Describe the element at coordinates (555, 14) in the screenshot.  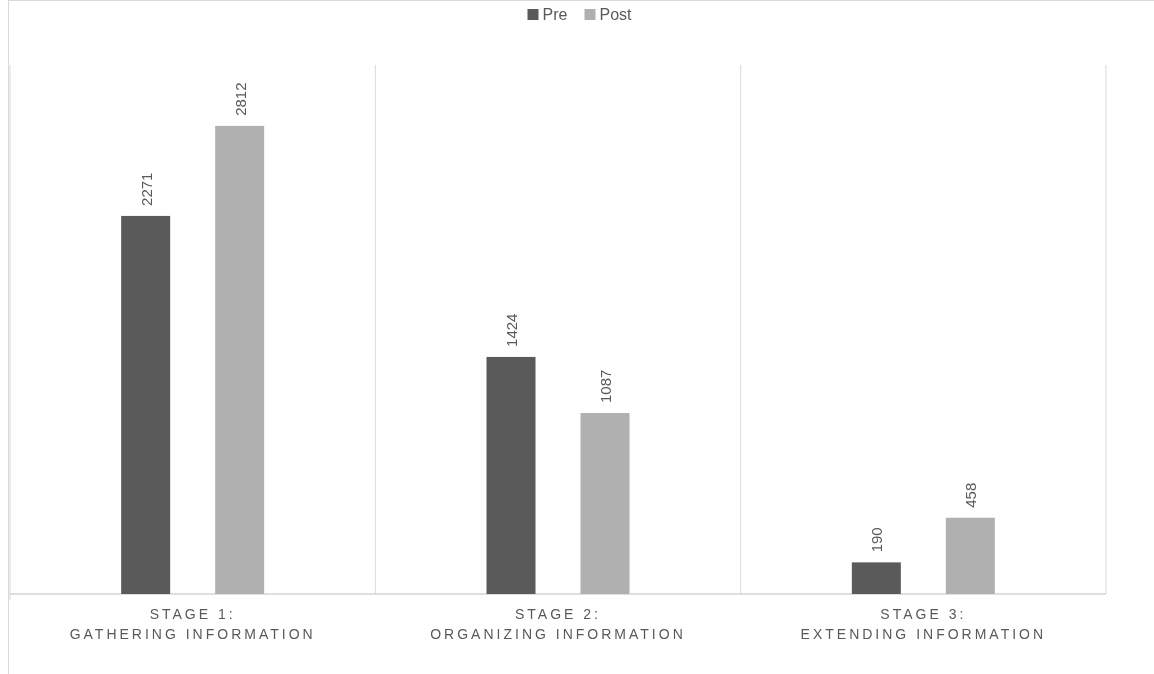
I see `legend-label: Pre` at that location.